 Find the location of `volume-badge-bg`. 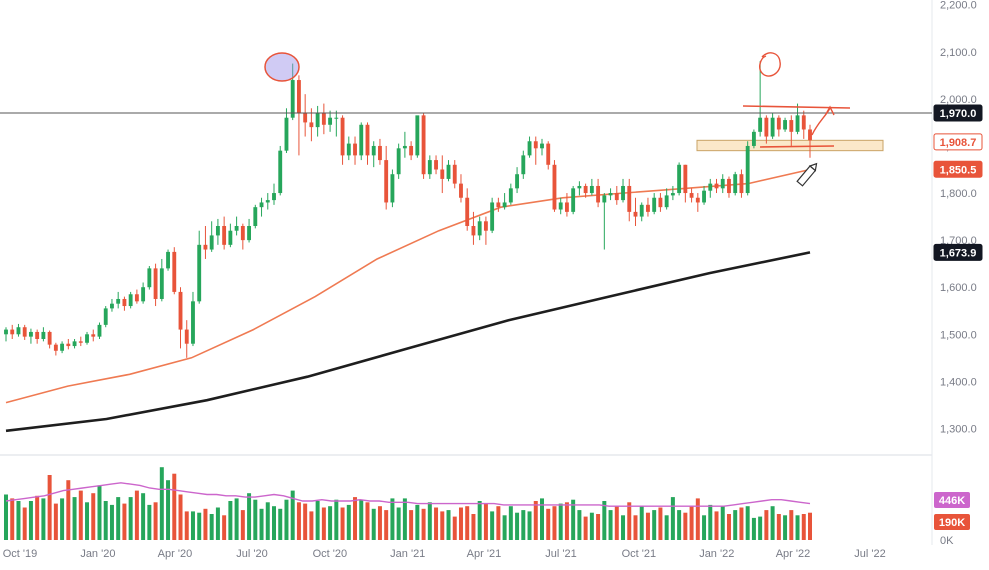

volume-badge-bg is located at coordinates (952, 500).